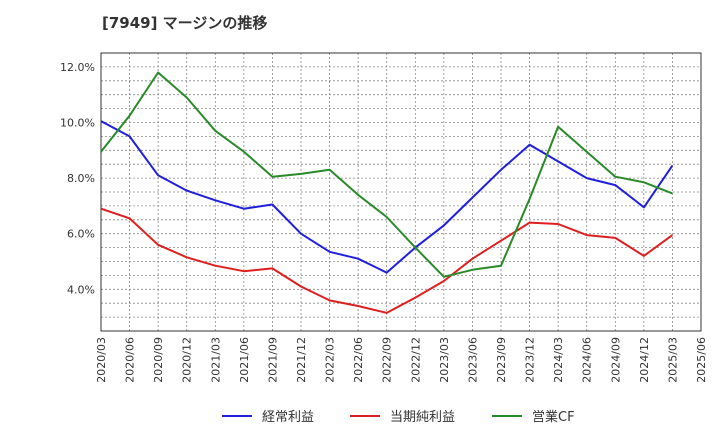 Image resolution: width=720 pixels, height=440 pixels. Describe the element at coordinates (101, 360) in the screenshot. I see `x-tick-label: 2020/03` at that location.